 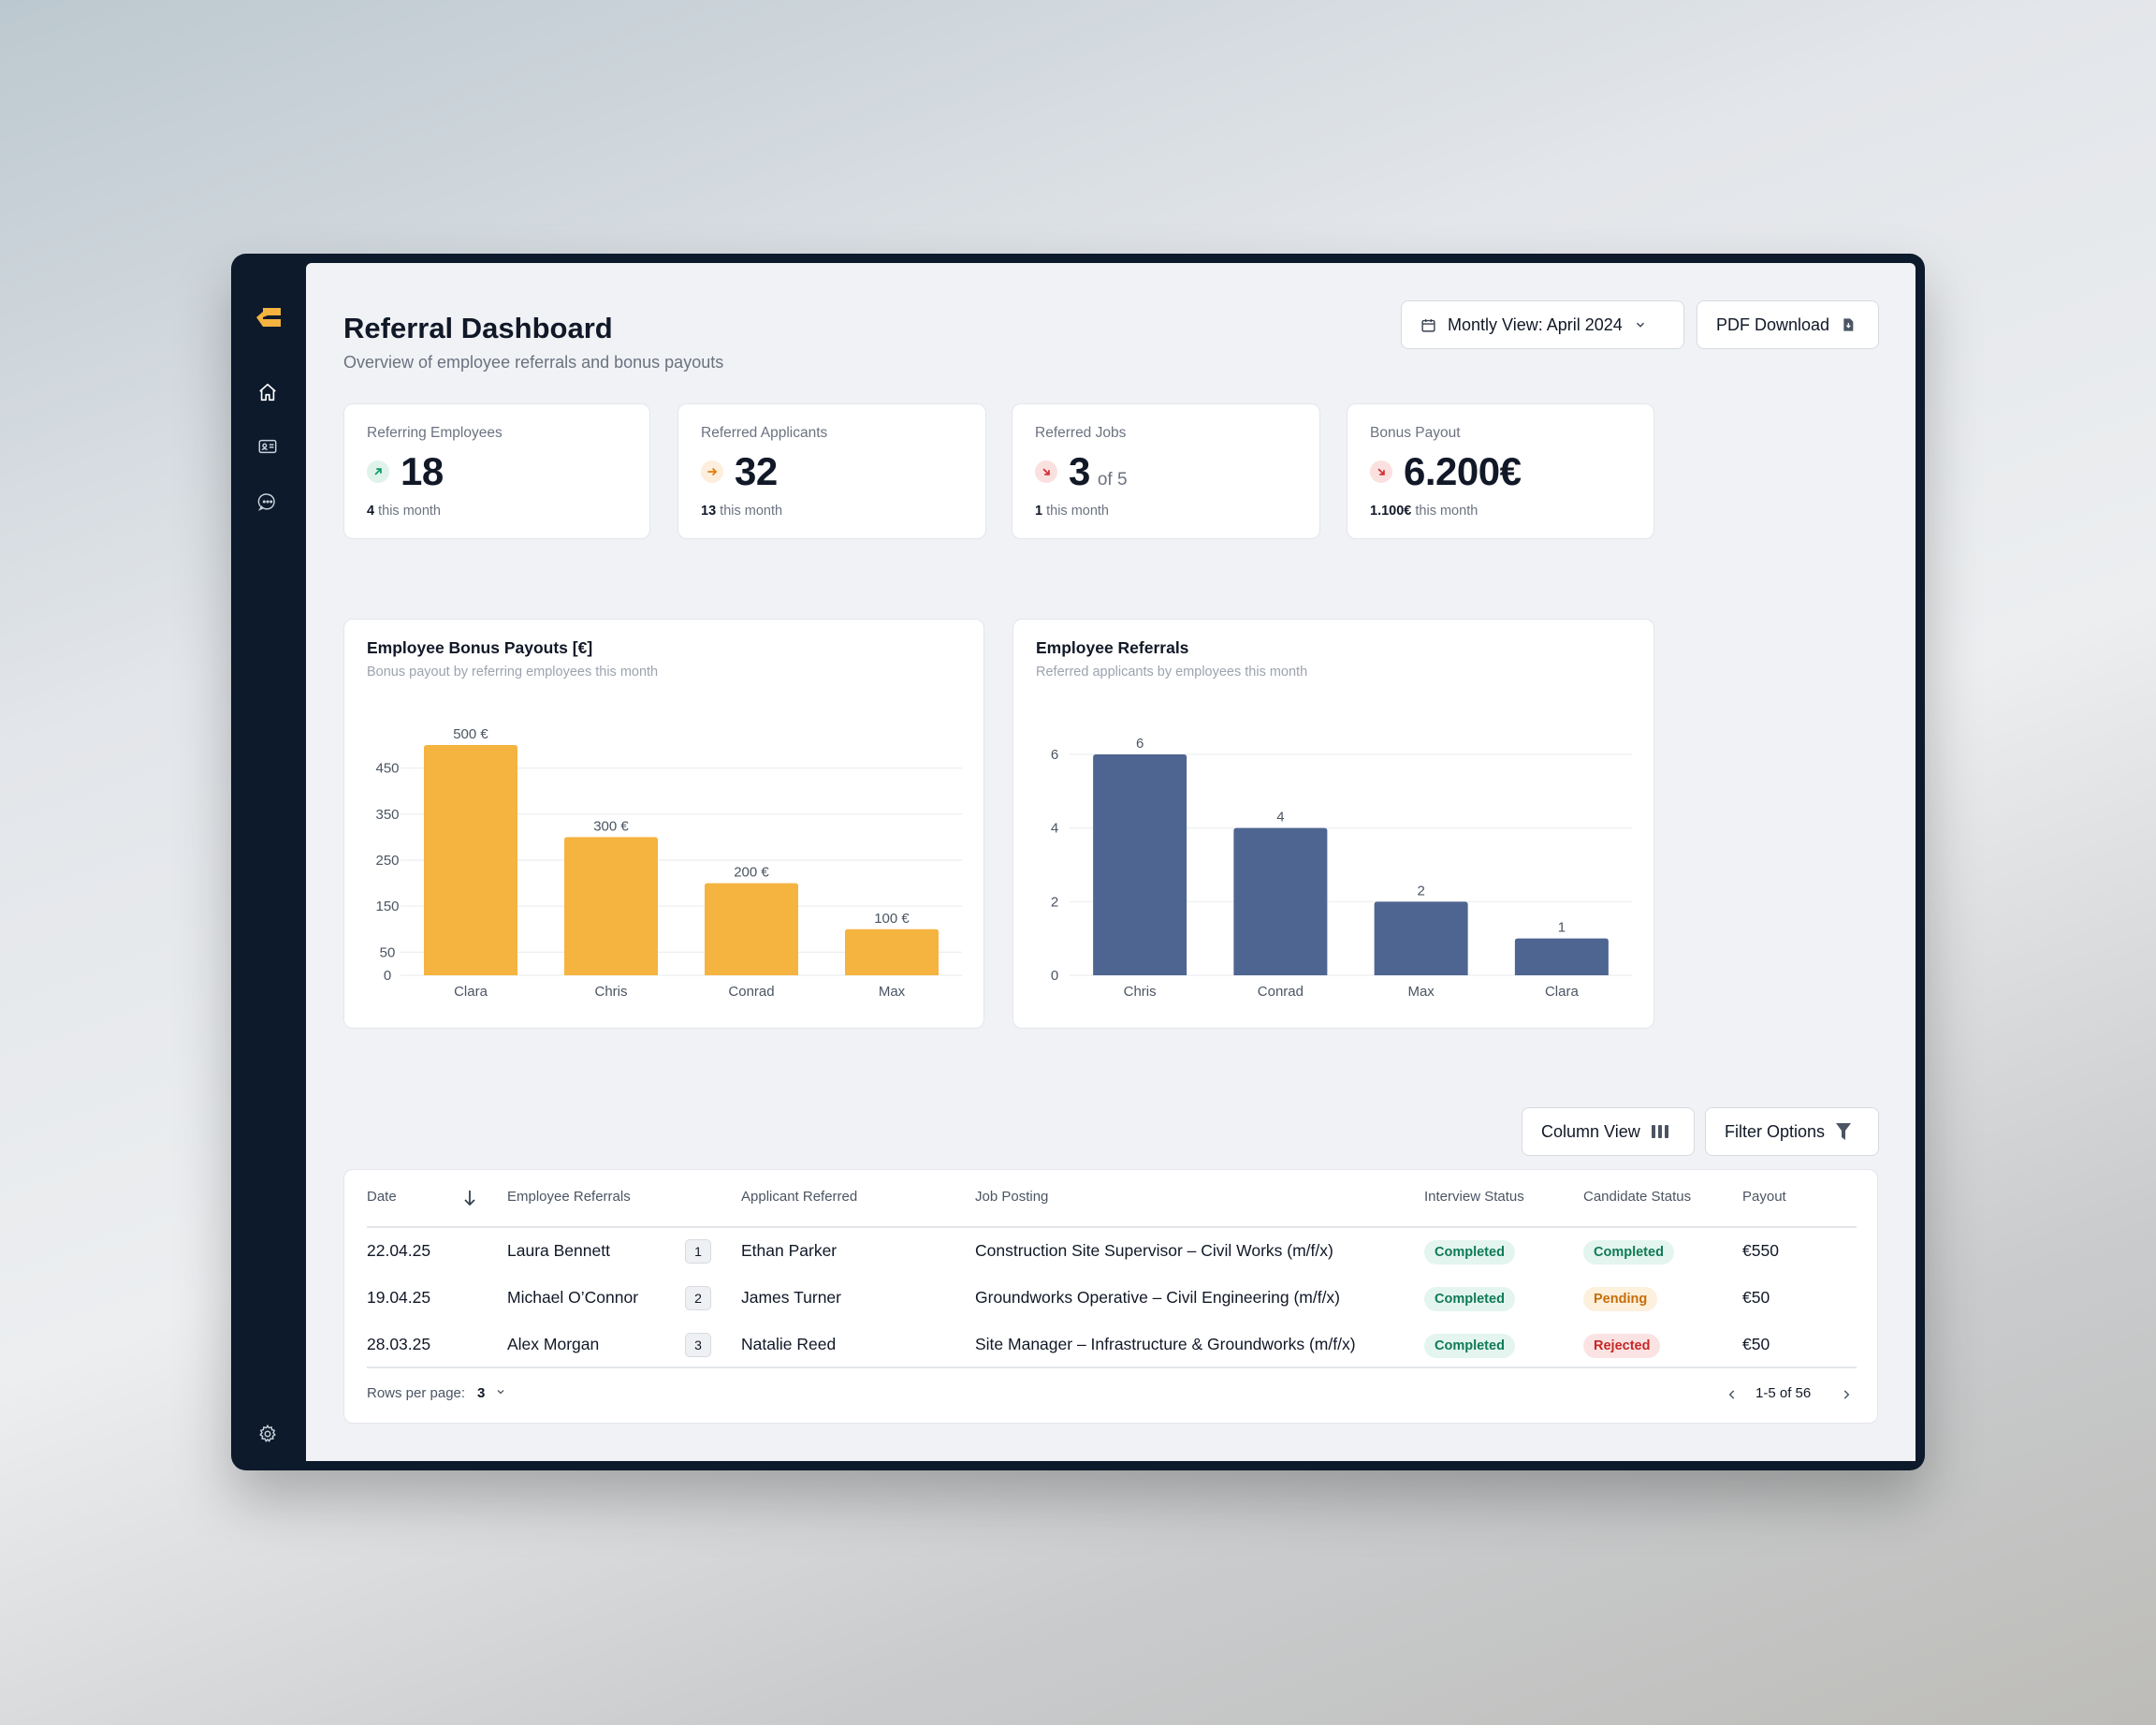 What do you see at coordinates (1112, 1227) in the screenshot?
I see `header-divider` at bounding box center [1112, 1227].